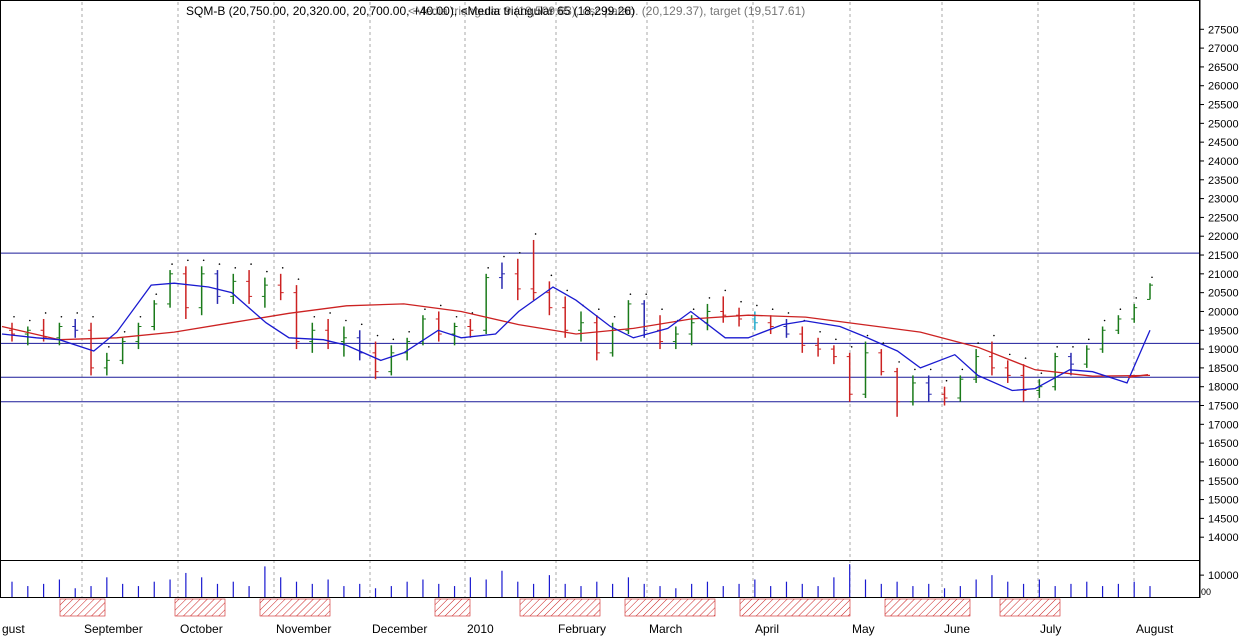  What do you see at coordinates (1223, 519) in the screenshot?
I see `y-tick-label: 14500` at bounding box center [1223, 519].